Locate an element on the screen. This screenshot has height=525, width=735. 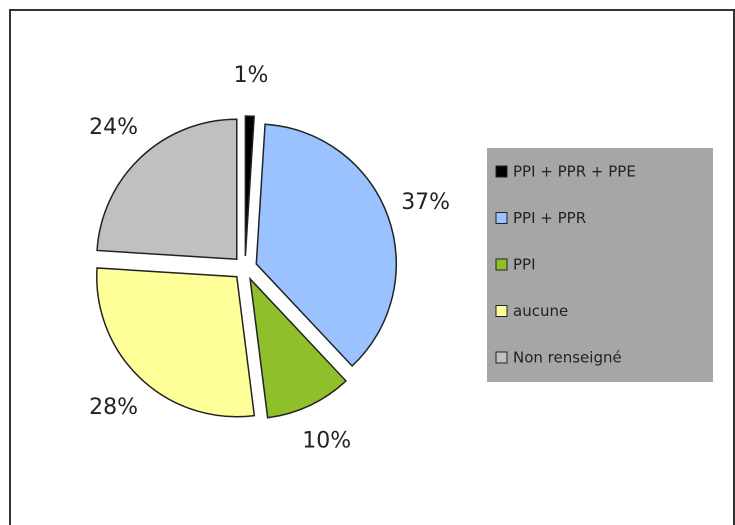
data-label: 28% is located at coordinates (113, 407).